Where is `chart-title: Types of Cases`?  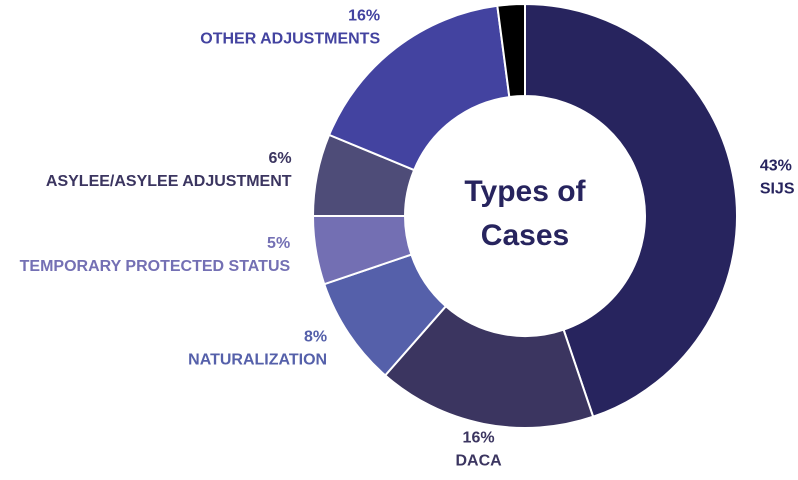 chart-title: Types of Cases is located at coordinates (525, 213).